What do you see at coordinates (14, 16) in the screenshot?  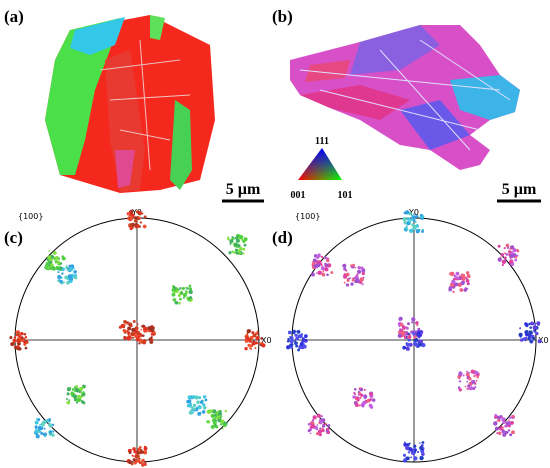 I see `panel-label: (a)` at bounding box center [14, 16].